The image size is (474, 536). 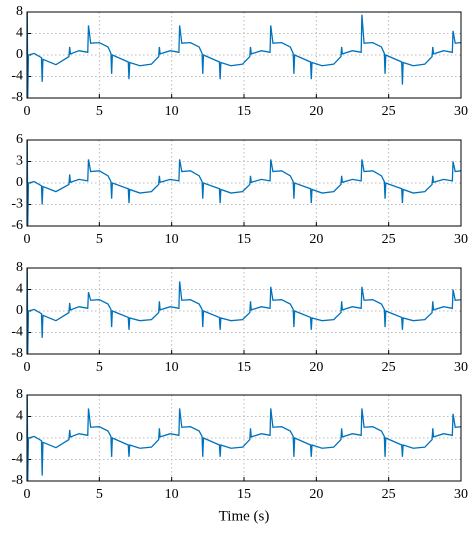 What do you see at coordinates (19, 161) in the screenshot?
I see `y-tick-label: 3` at bounding box center [19, 161].